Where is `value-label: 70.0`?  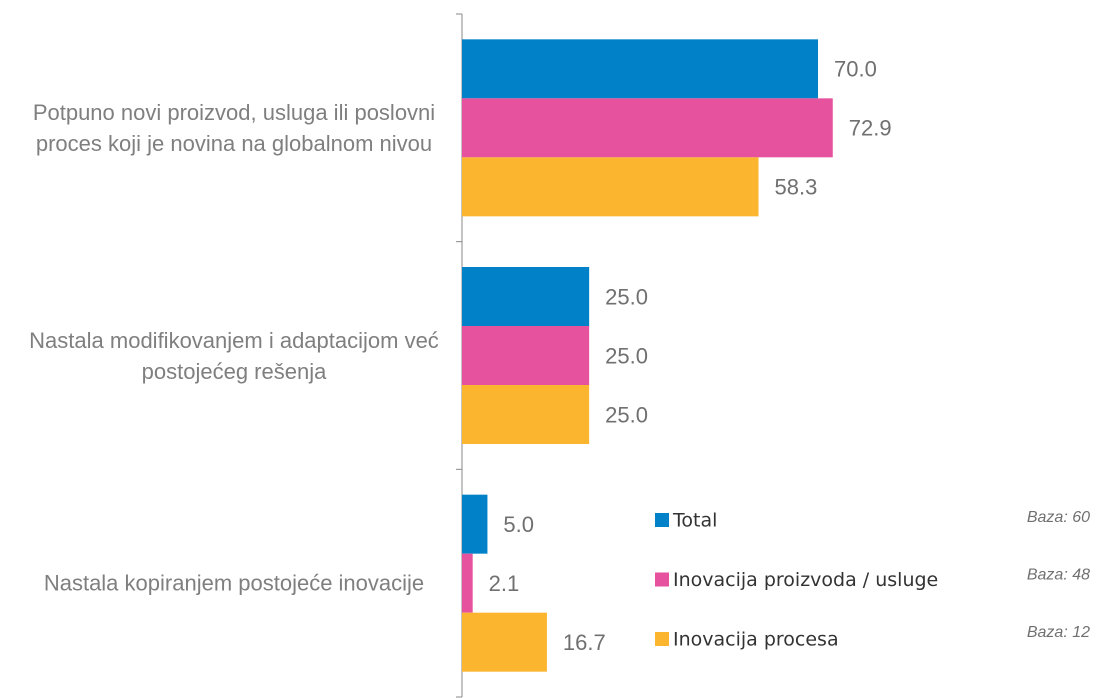 value-label: 70.0 is located at coordinates (855, 69).